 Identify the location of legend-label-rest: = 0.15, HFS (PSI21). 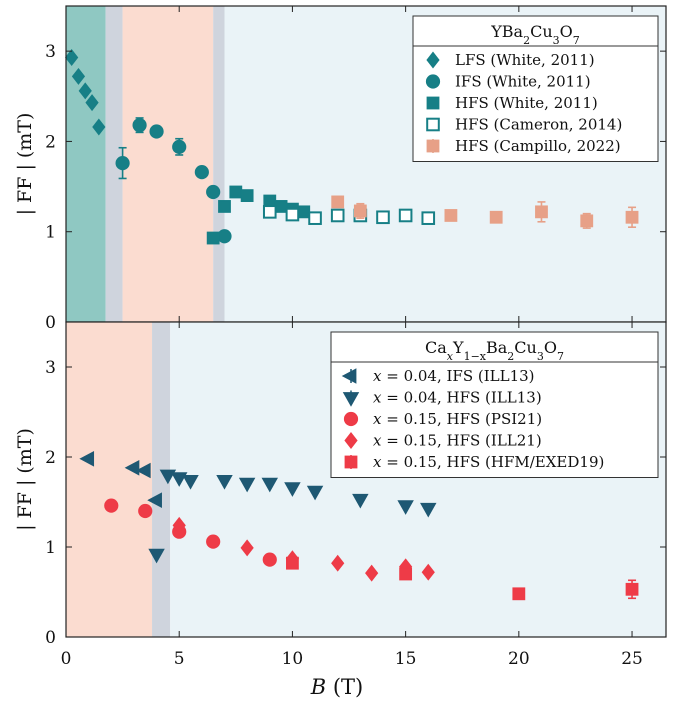
(461, 419).